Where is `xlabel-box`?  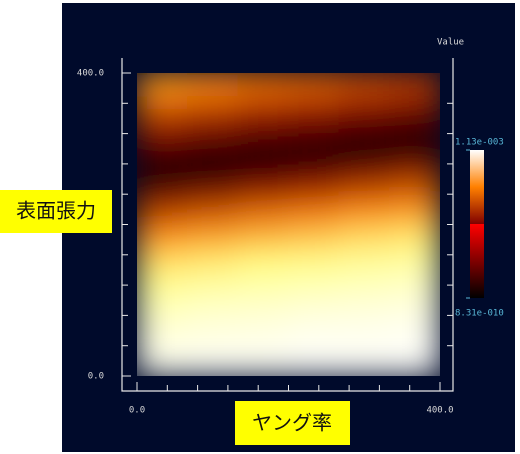
xlabel-box is located at coordinates (292, 423).